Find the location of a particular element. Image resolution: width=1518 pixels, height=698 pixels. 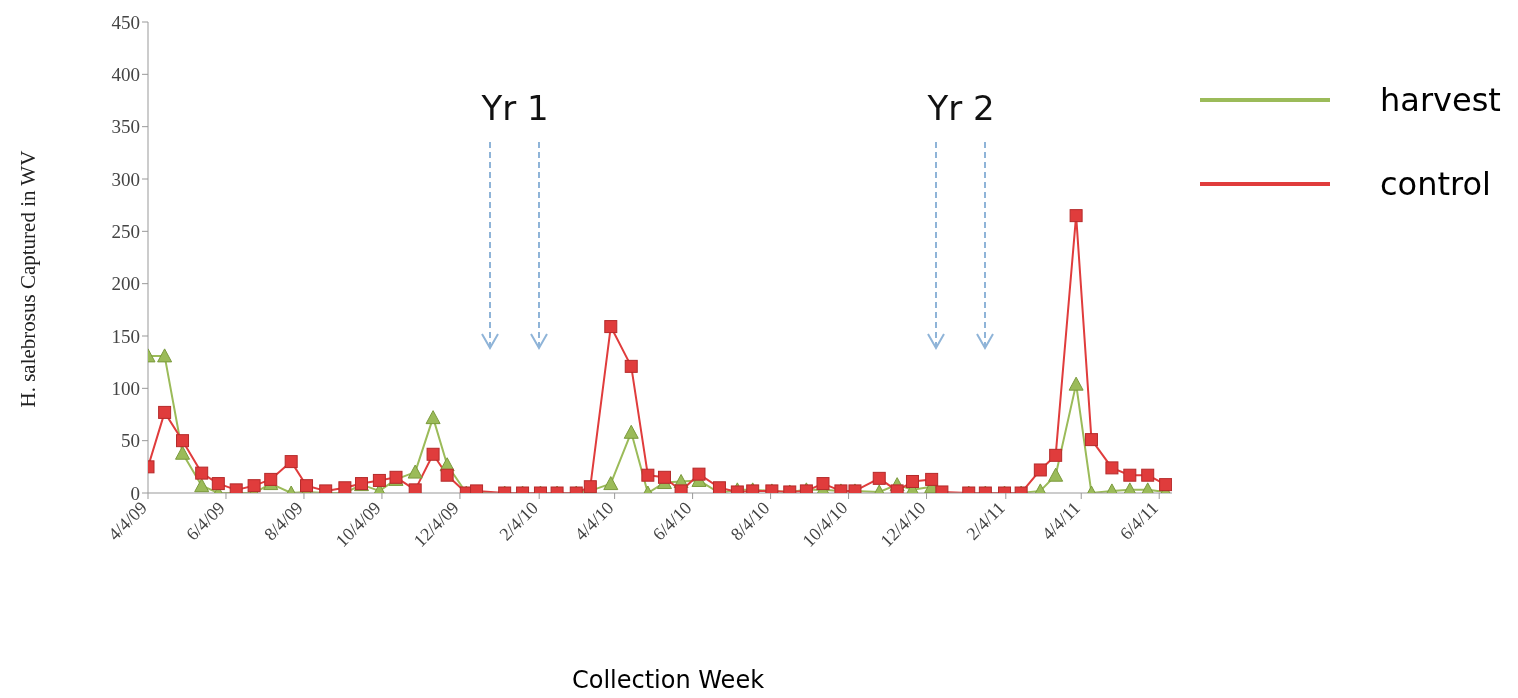

annotation: Yr 2 is located at coordinates (960, 108).